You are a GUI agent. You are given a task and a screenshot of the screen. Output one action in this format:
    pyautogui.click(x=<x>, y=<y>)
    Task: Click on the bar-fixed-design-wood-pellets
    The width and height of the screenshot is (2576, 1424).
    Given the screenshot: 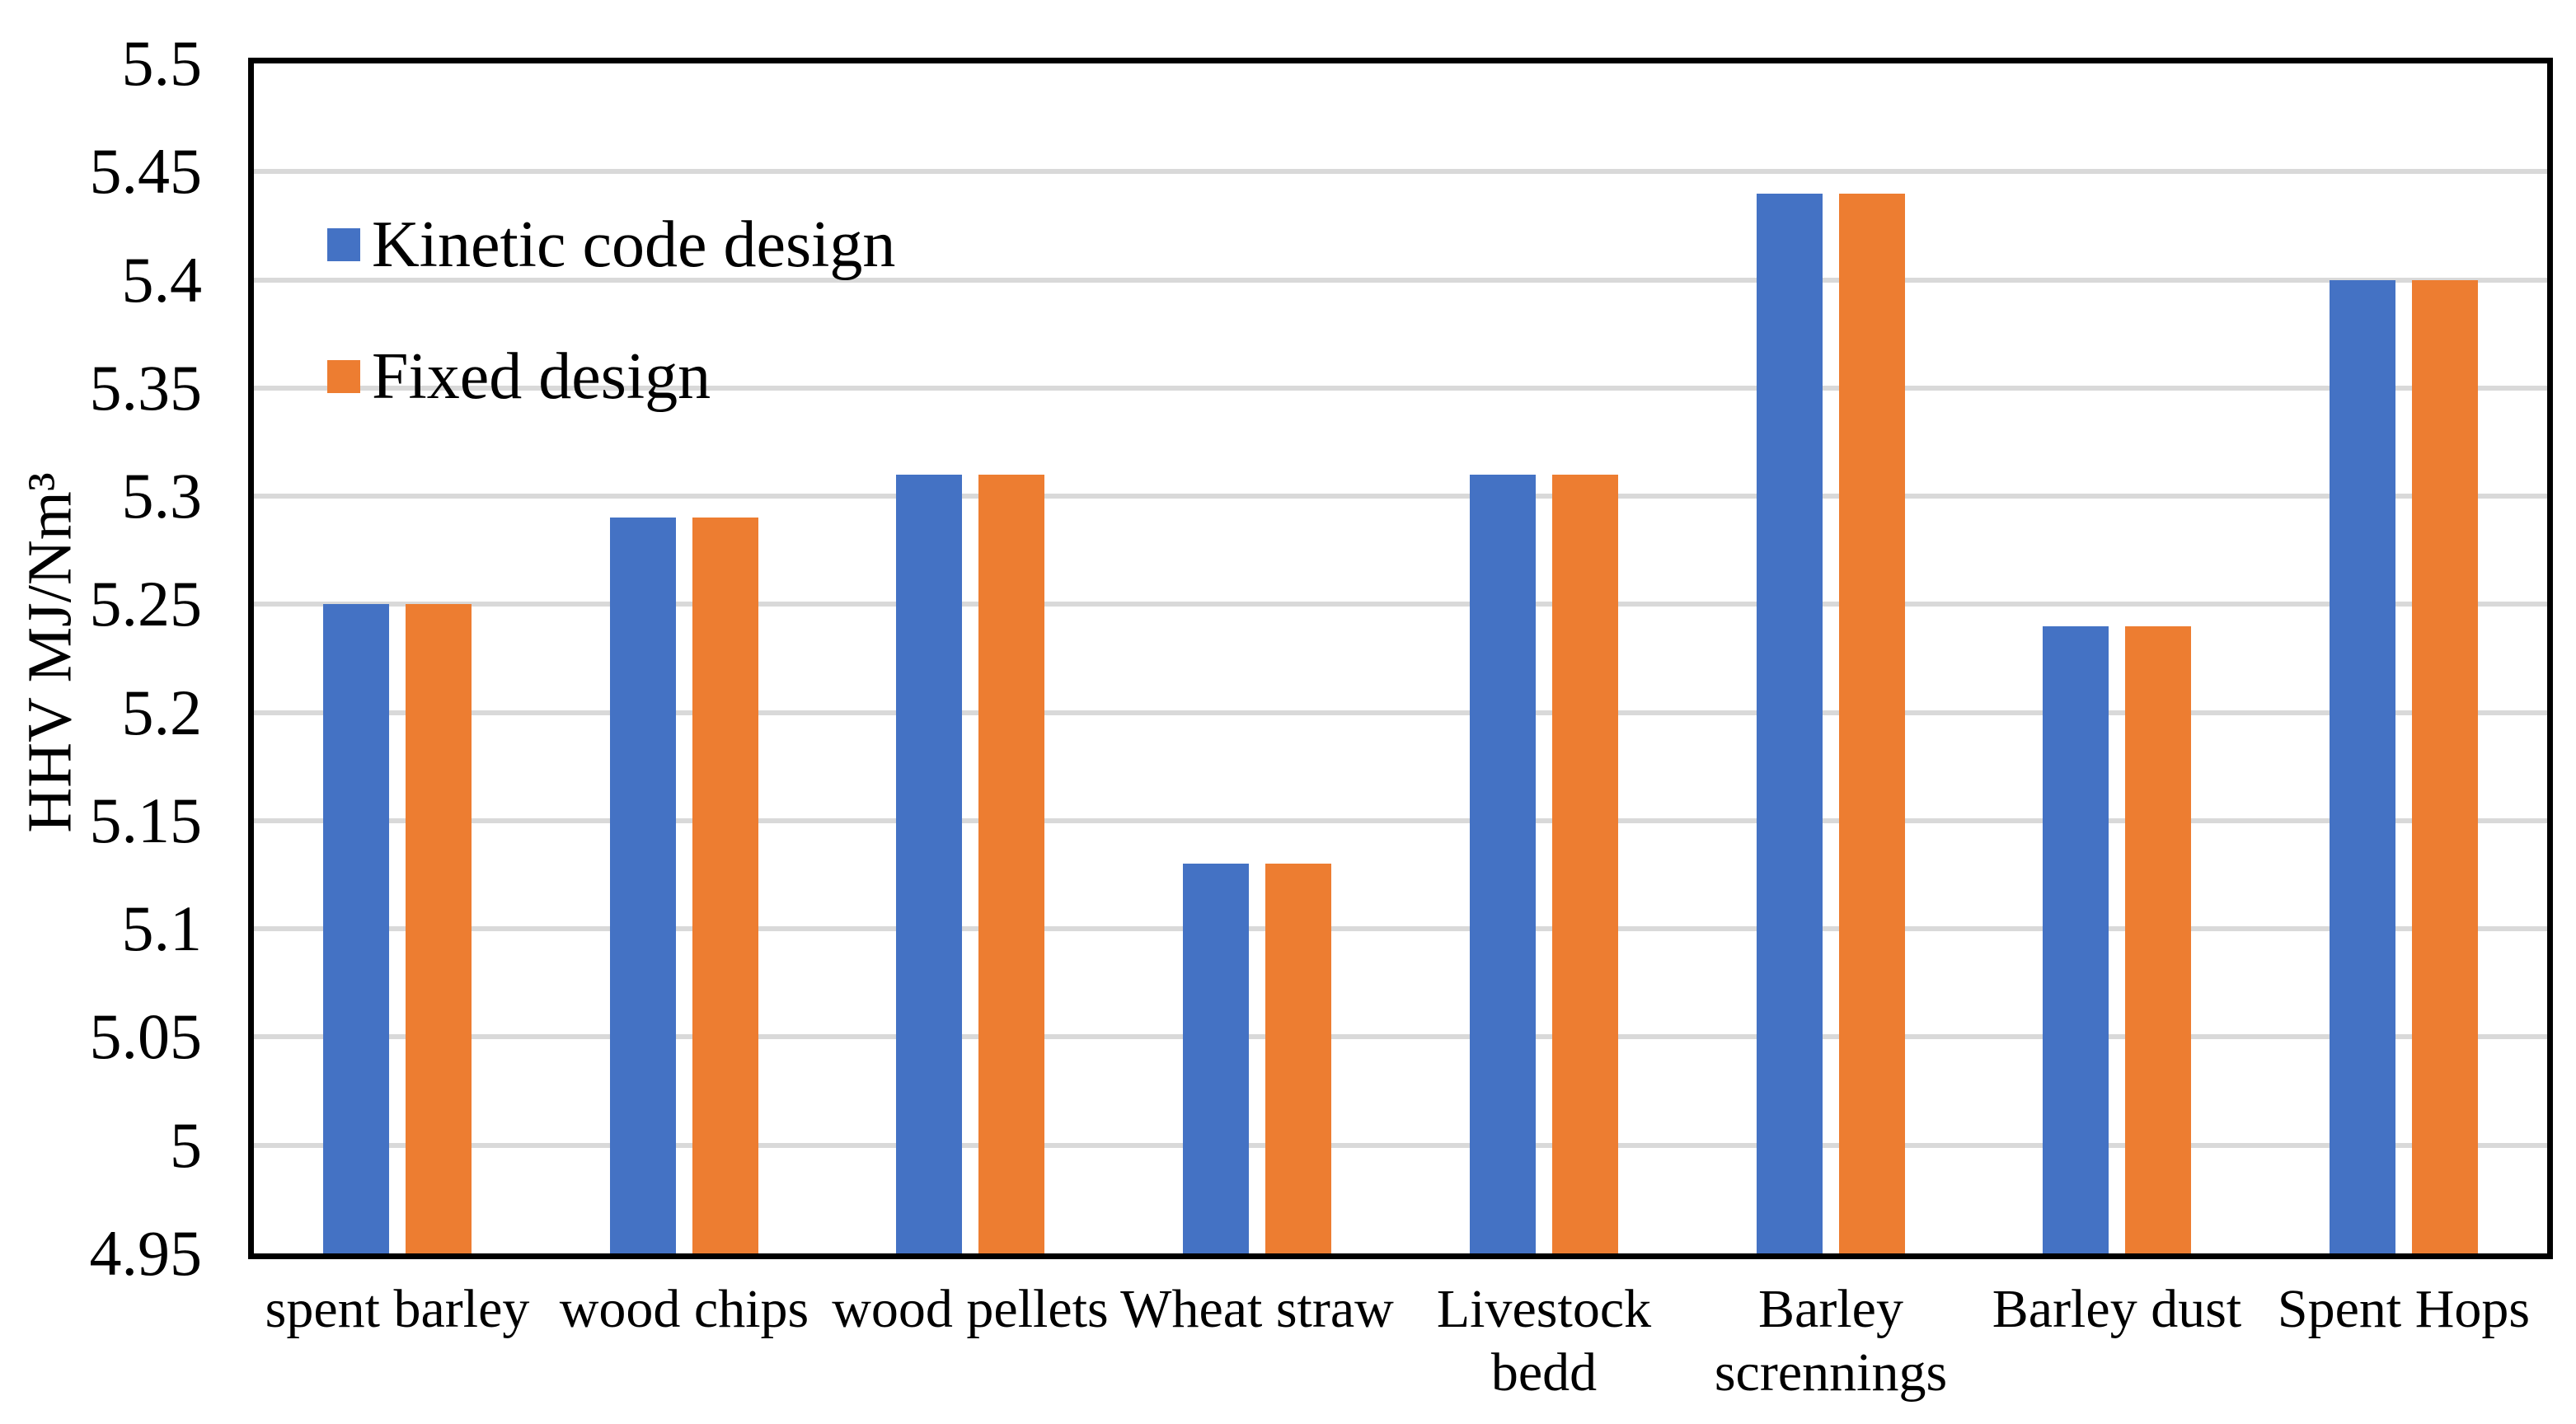 What is the action you would take?
    pyautogui.click(x=1011, y=864)
    